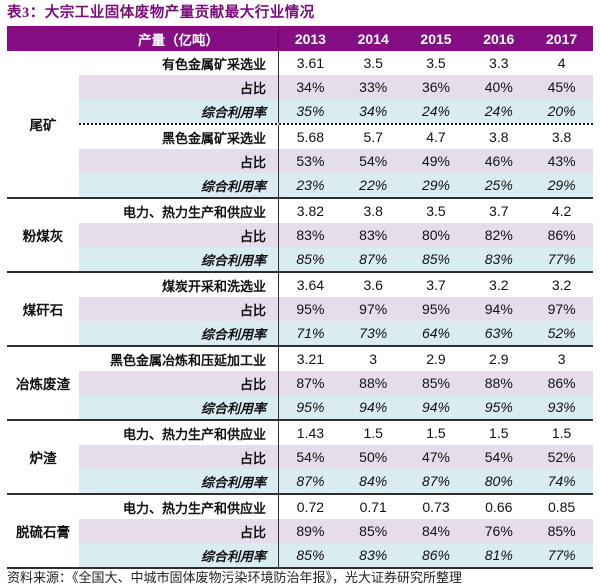 This screenshot has height=587, width=600. Describe the element at coordinates (373, 285) in the screenshot. I see `value-cell: 3.6` at that location.